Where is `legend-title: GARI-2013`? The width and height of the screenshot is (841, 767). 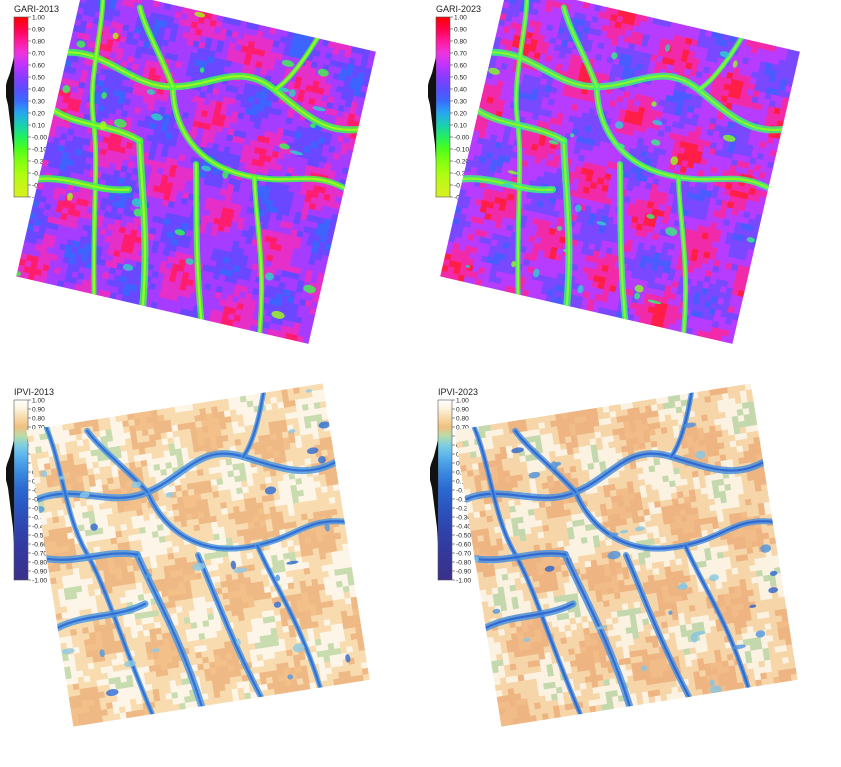
legend-title: GARI-2013 is located at coordinates (37, 9).